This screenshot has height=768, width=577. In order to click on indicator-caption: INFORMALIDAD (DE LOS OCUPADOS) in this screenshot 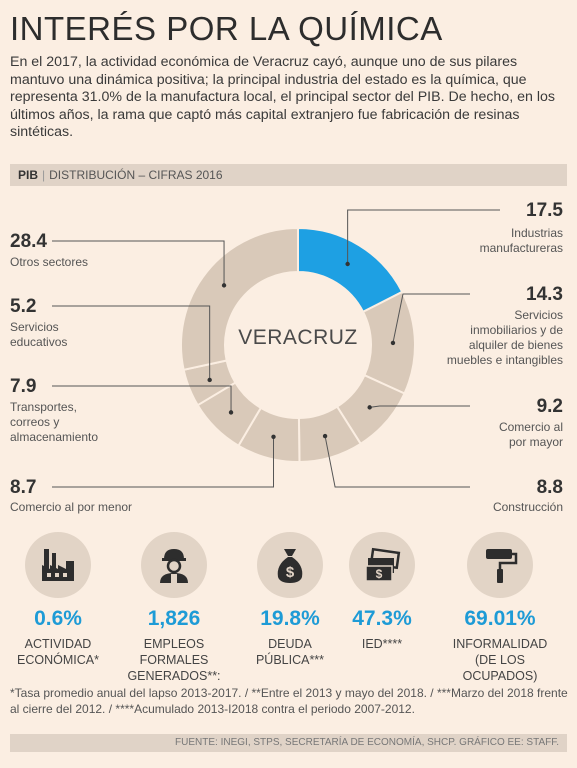, I will do `click(500, 660)`.